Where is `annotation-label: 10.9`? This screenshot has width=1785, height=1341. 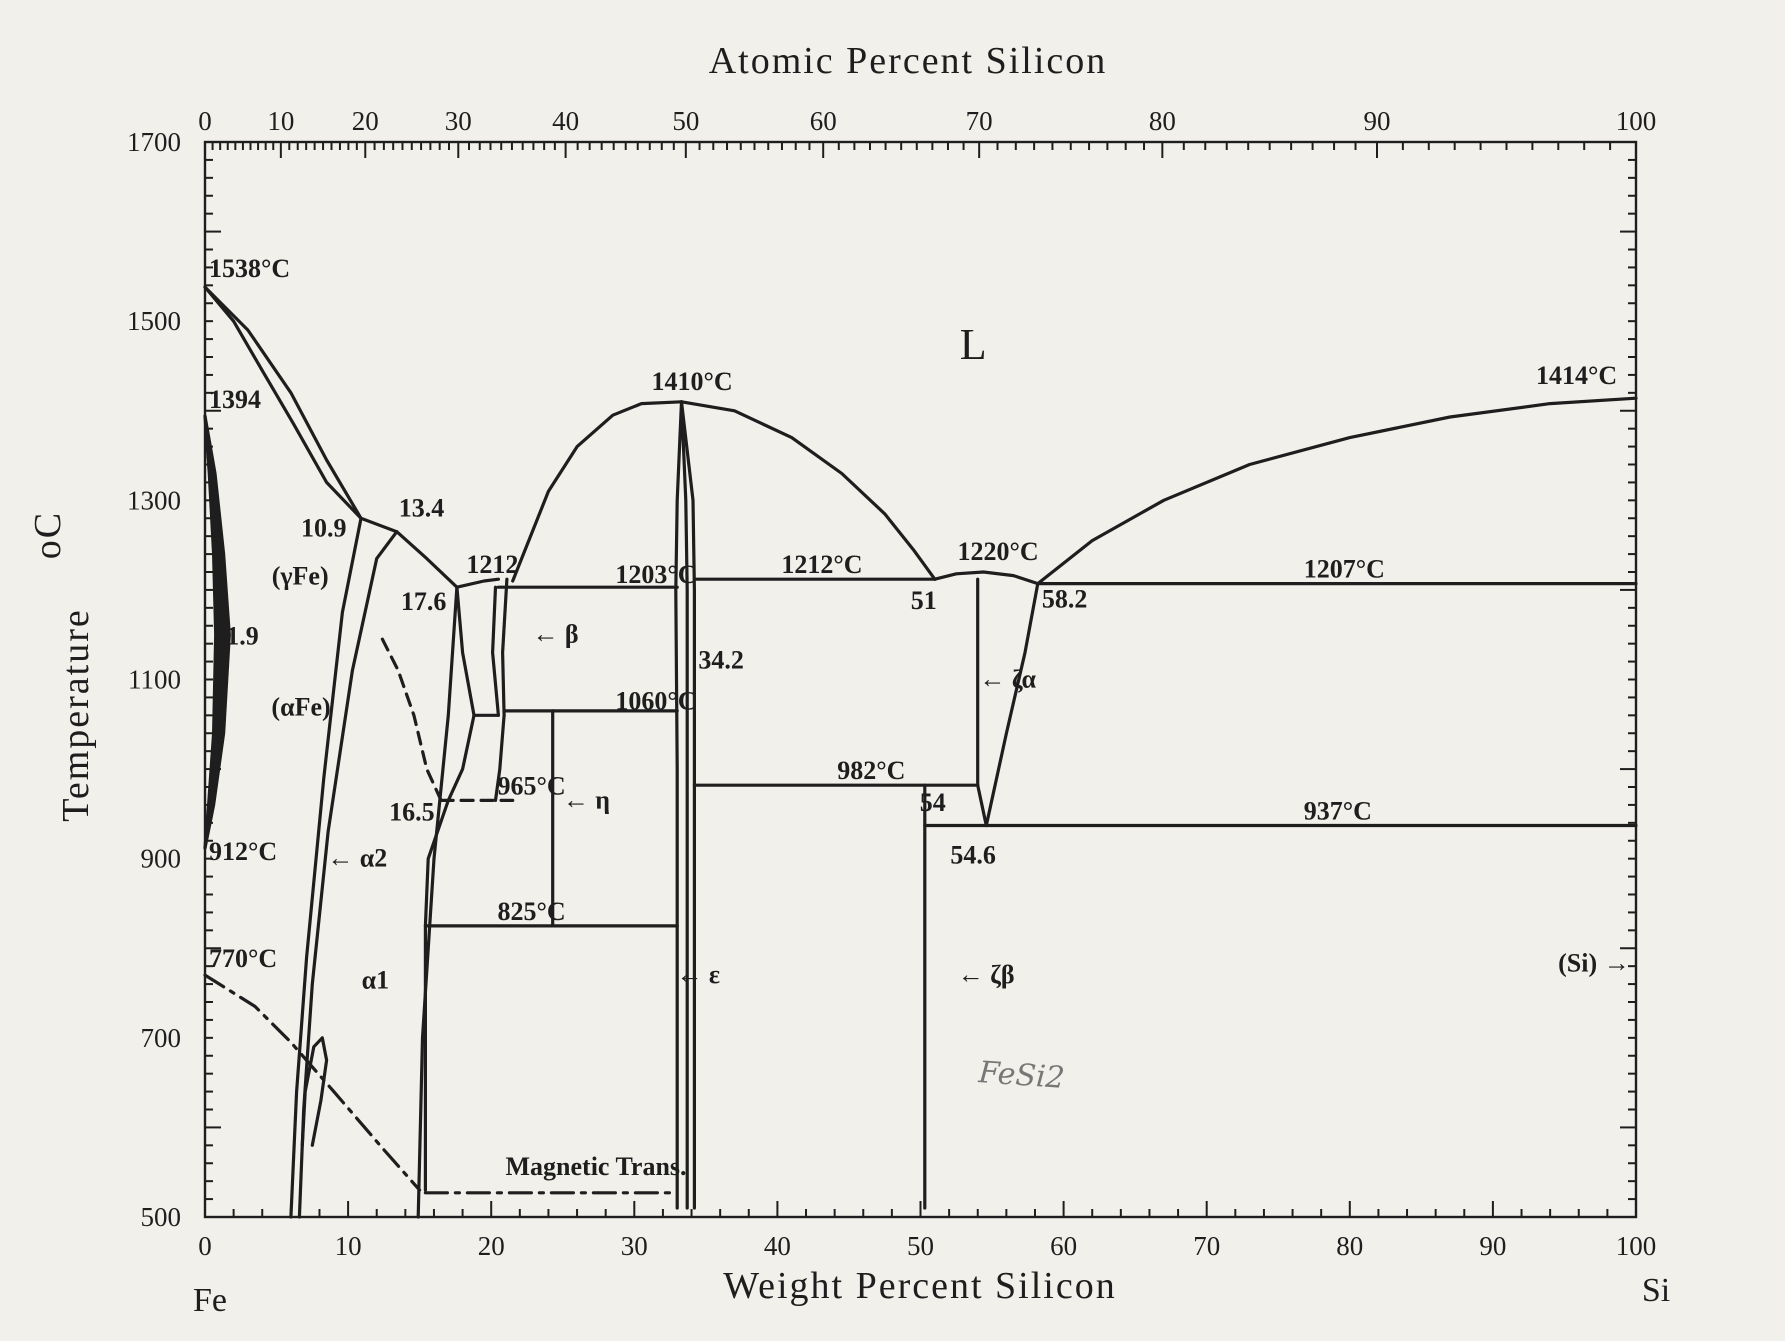
annotation-label: 10.9 is located at coordinates (324, 527).